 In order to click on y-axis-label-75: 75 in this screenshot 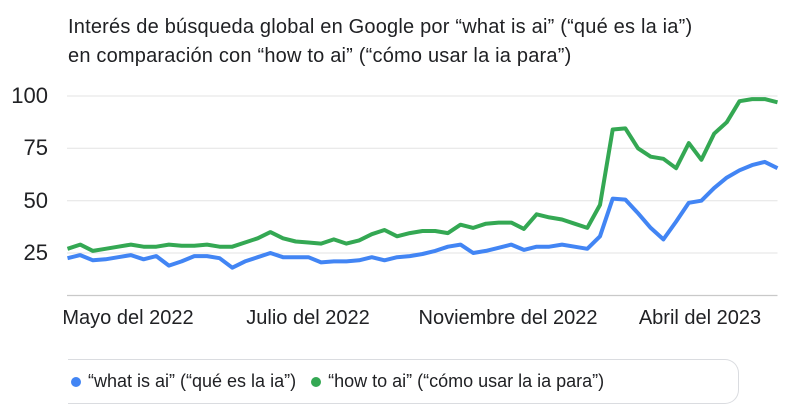, I will do `click(35, 148)`.